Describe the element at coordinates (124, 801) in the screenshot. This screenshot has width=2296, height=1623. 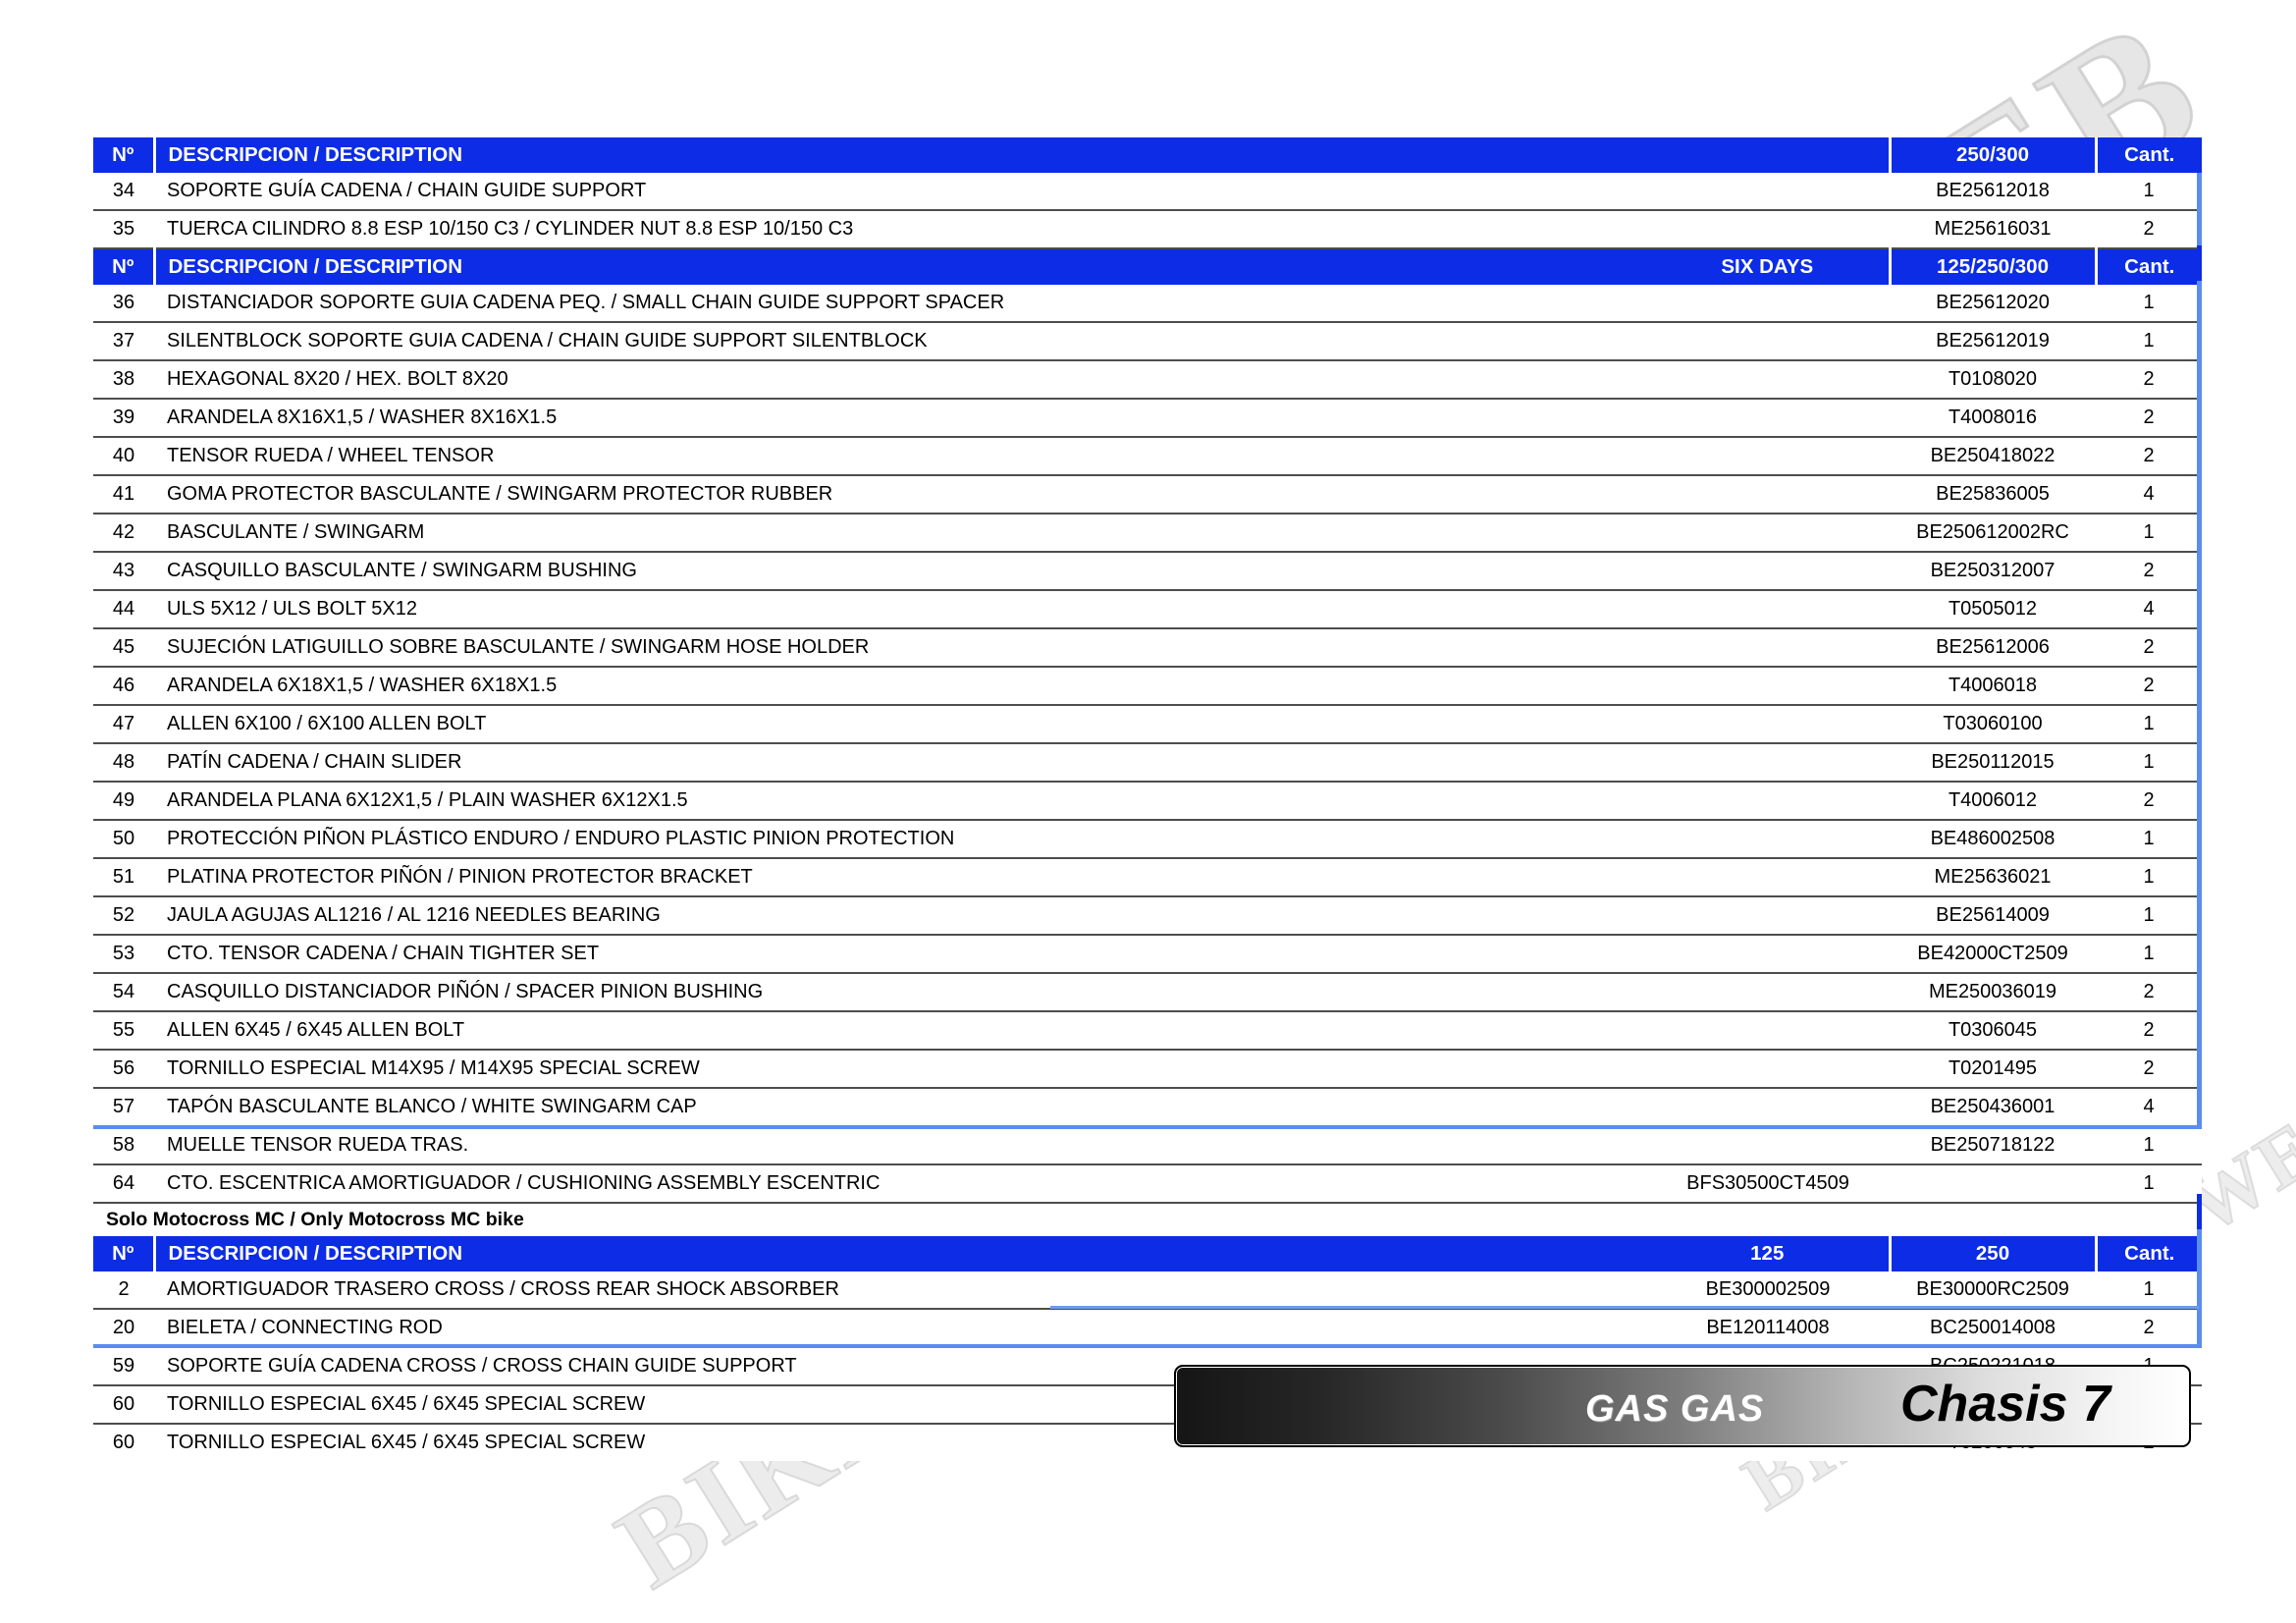
I see `cell-number: 49` at that location.